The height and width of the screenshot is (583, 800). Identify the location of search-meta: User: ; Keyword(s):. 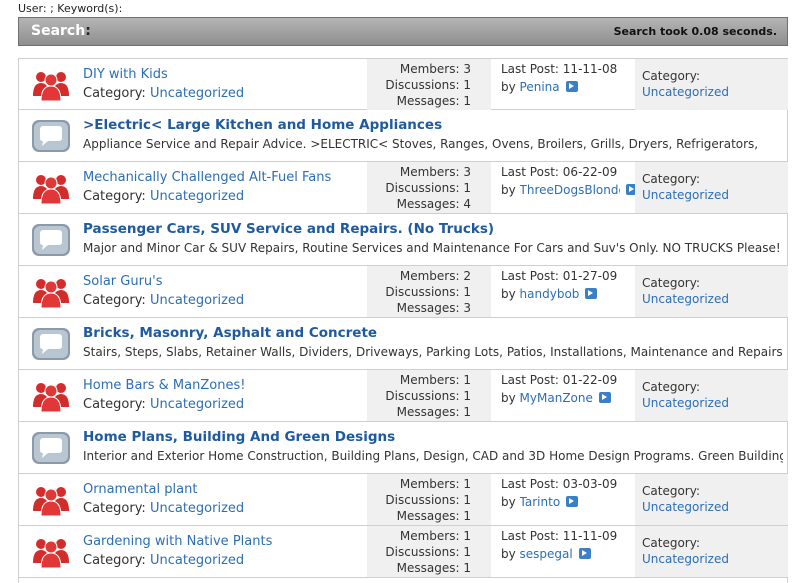
(70, 8).